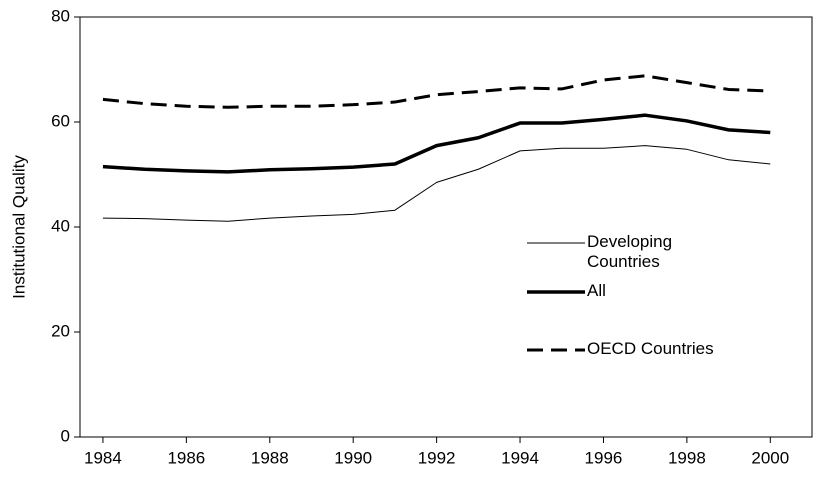 The image size is (816, 482). I want to click on y-tick-label: 80, so click(60, 15).